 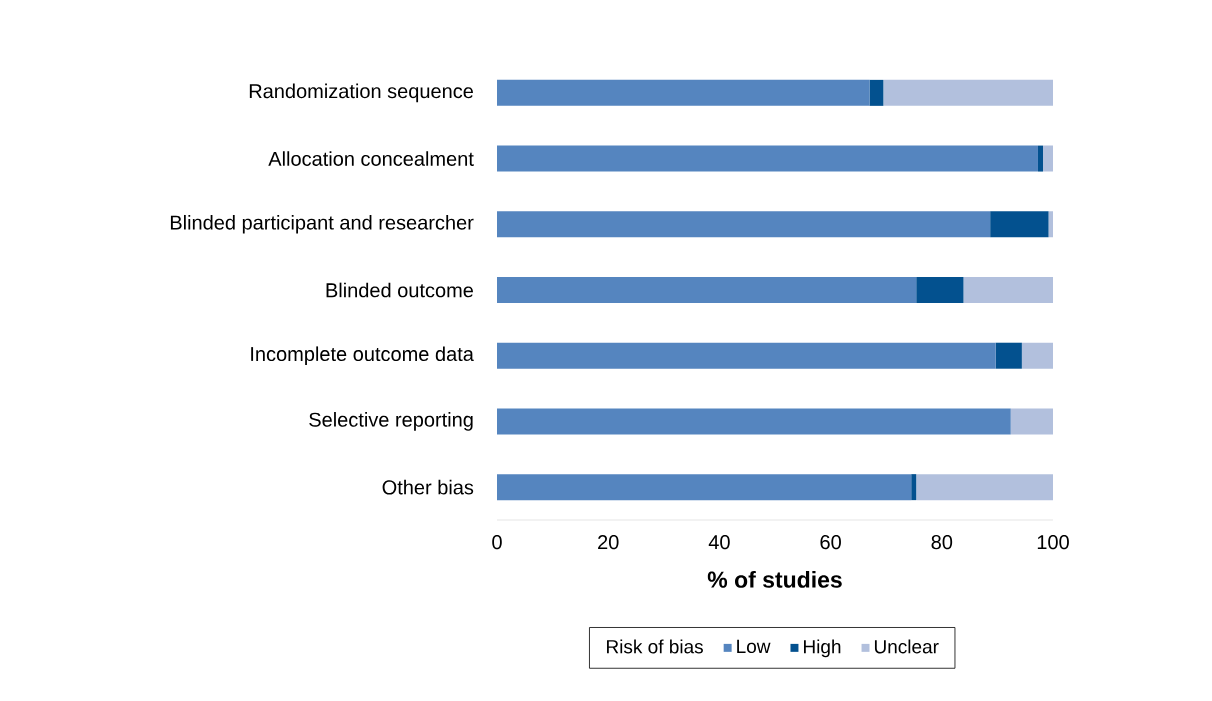 I want to click on y-tick-label: Other bias, so click(x=428, y=487).